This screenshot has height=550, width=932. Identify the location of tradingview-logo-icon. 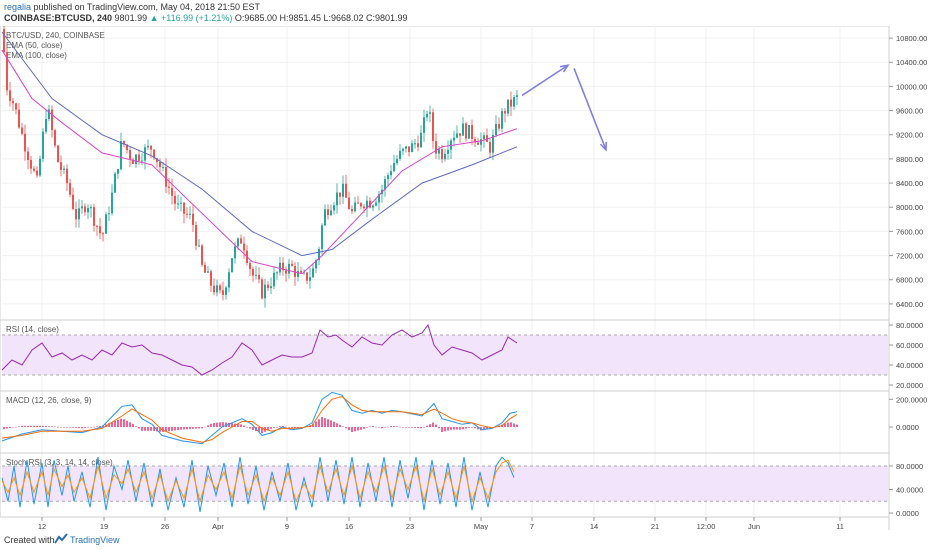
(61, 539).